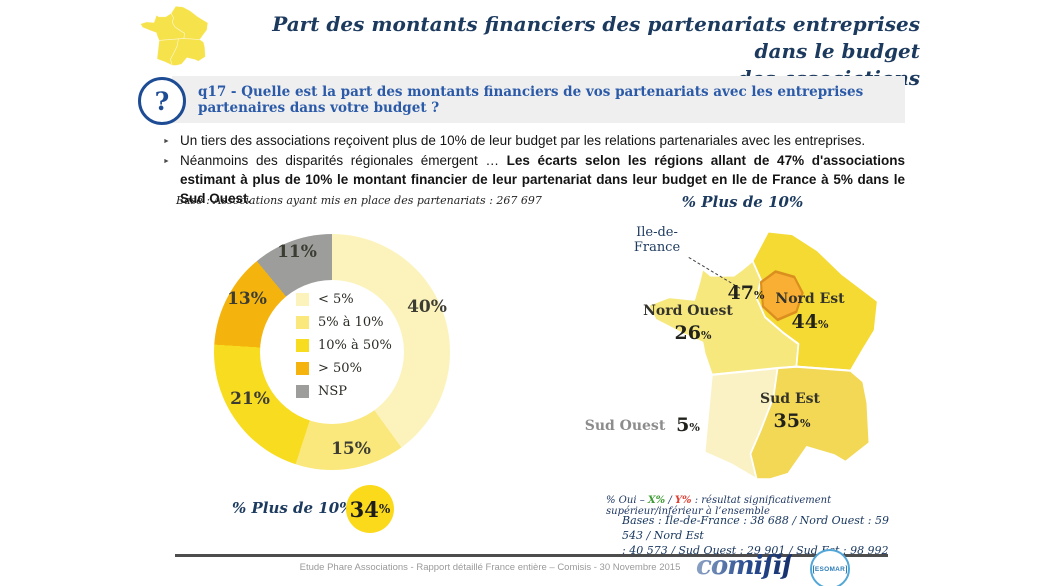  What do you see at coordinates (302, 391) in the screenshot?
I see `legend-swatch-nsp` at bounding box center [302, 391].